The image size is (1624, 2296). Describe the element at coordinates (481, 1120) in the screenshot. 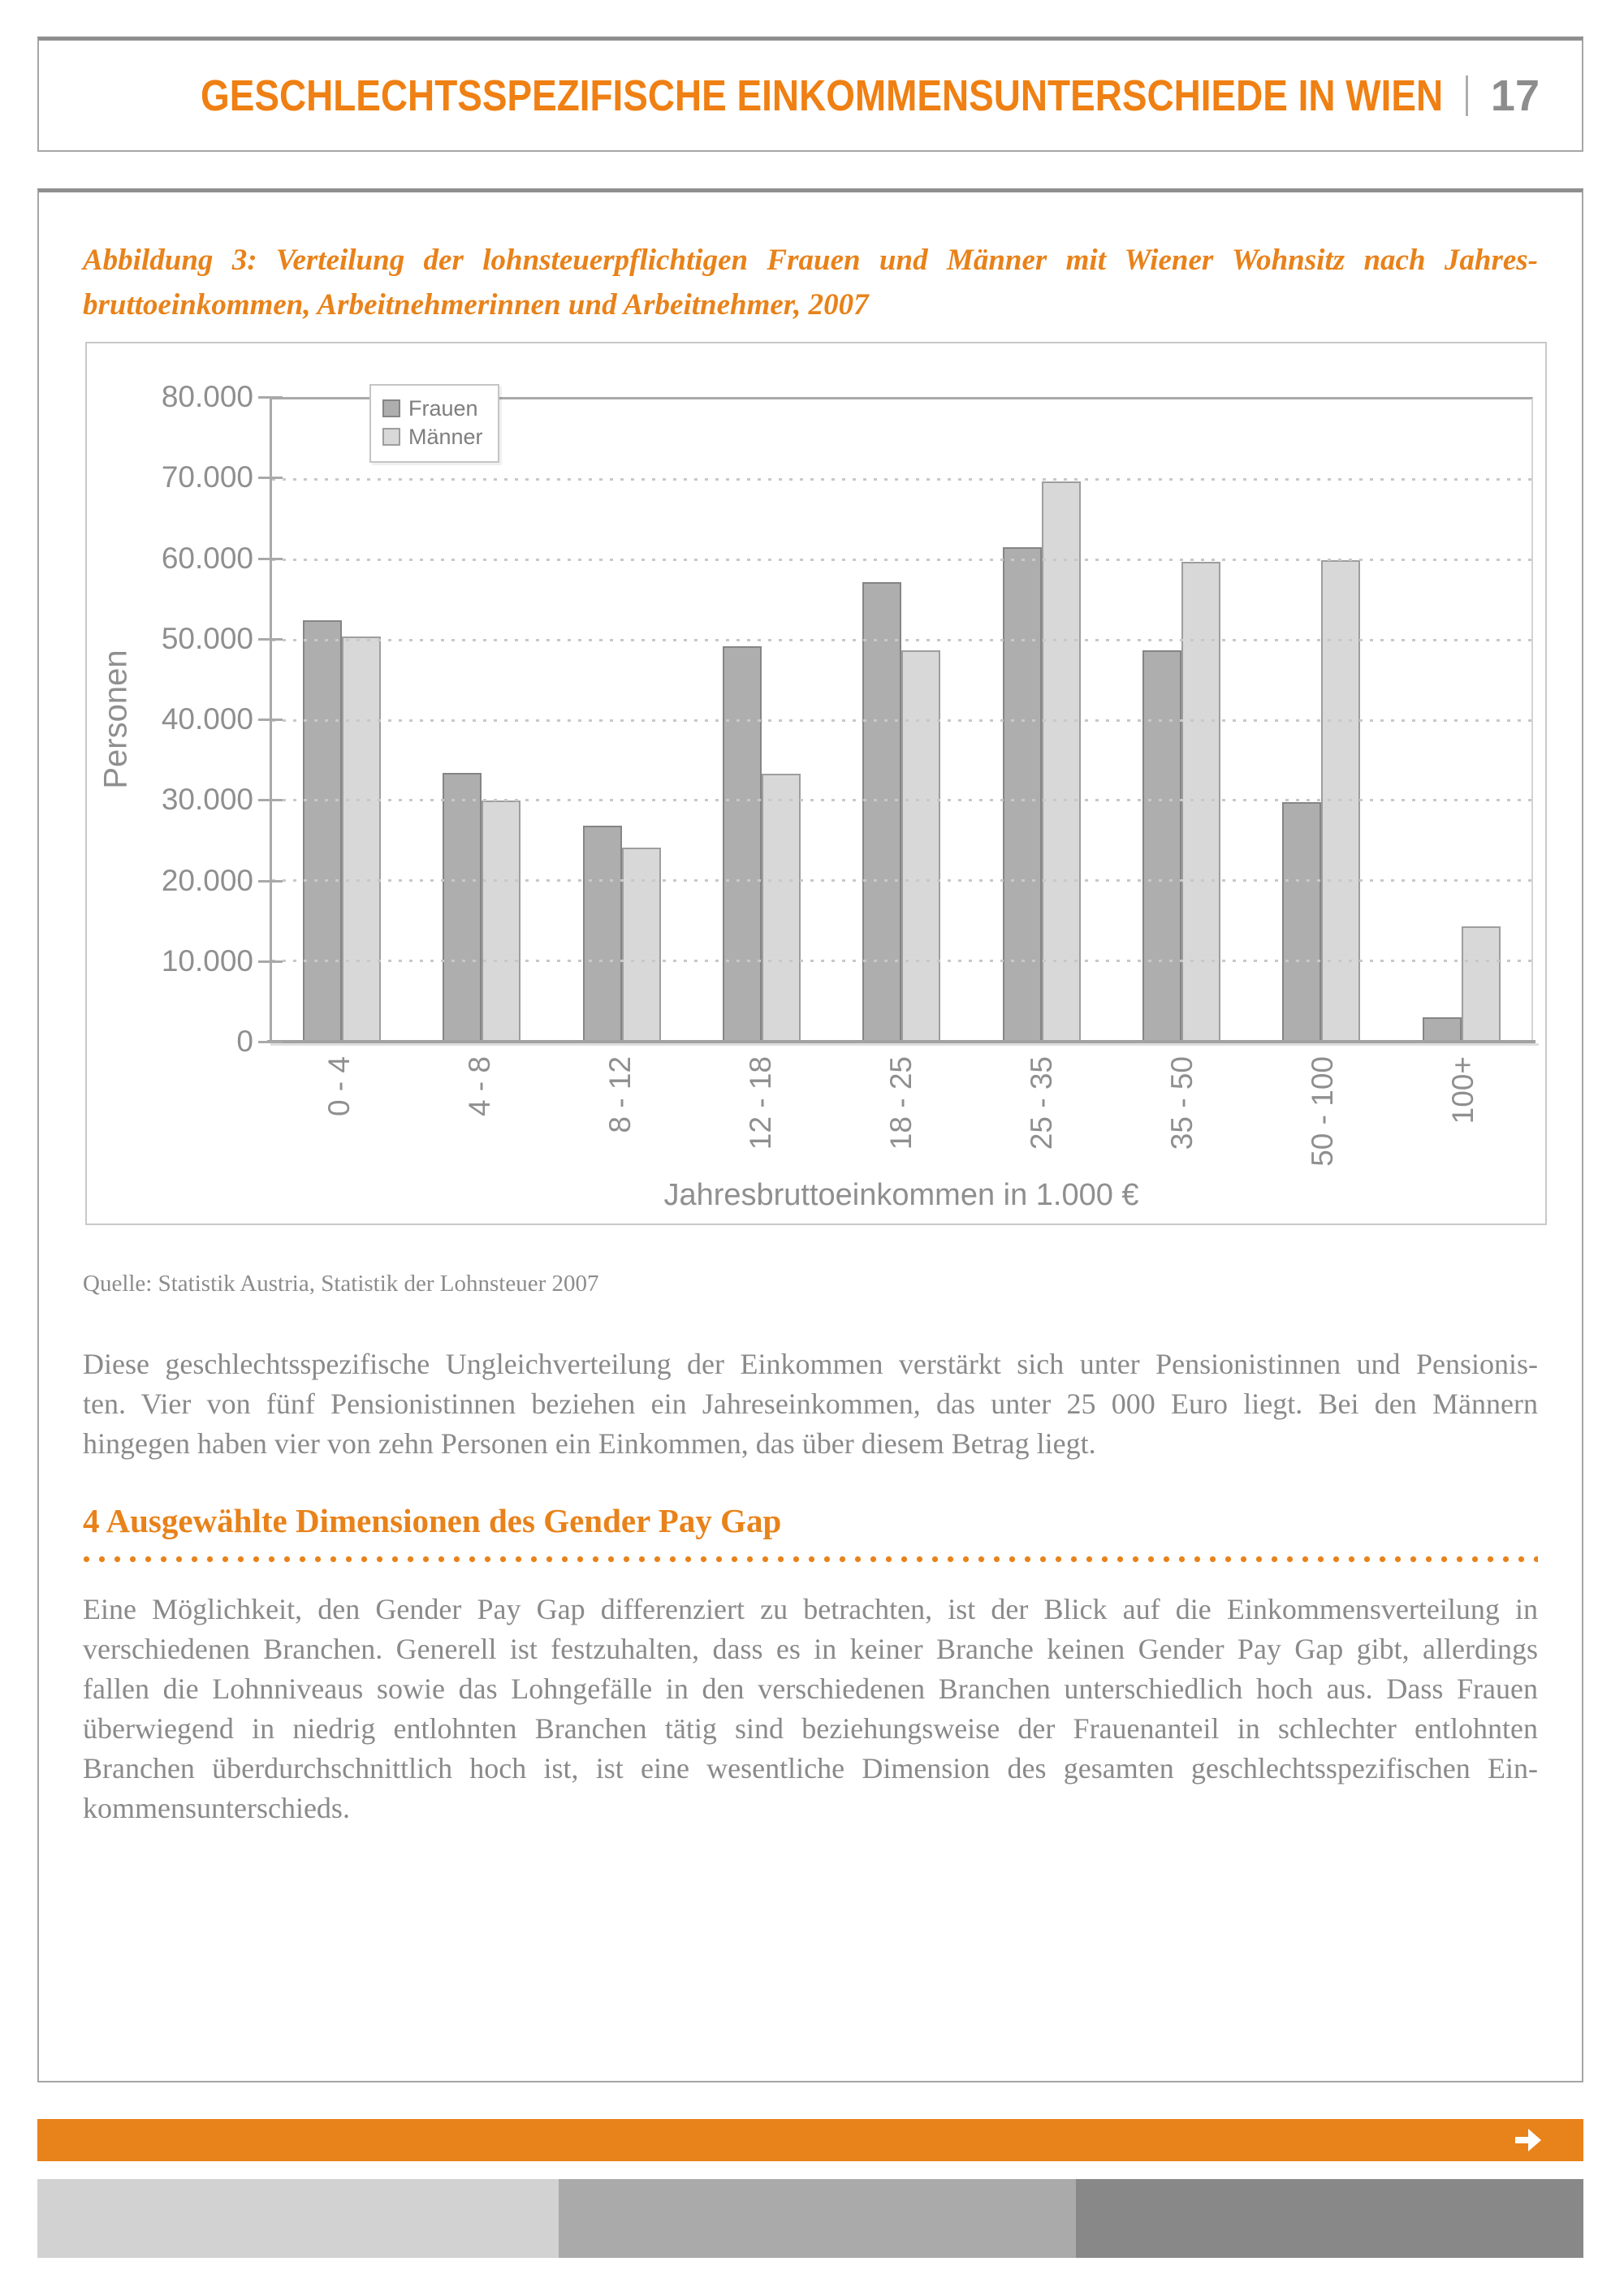

I see `x-label-cell: 4 - 8` at that location.